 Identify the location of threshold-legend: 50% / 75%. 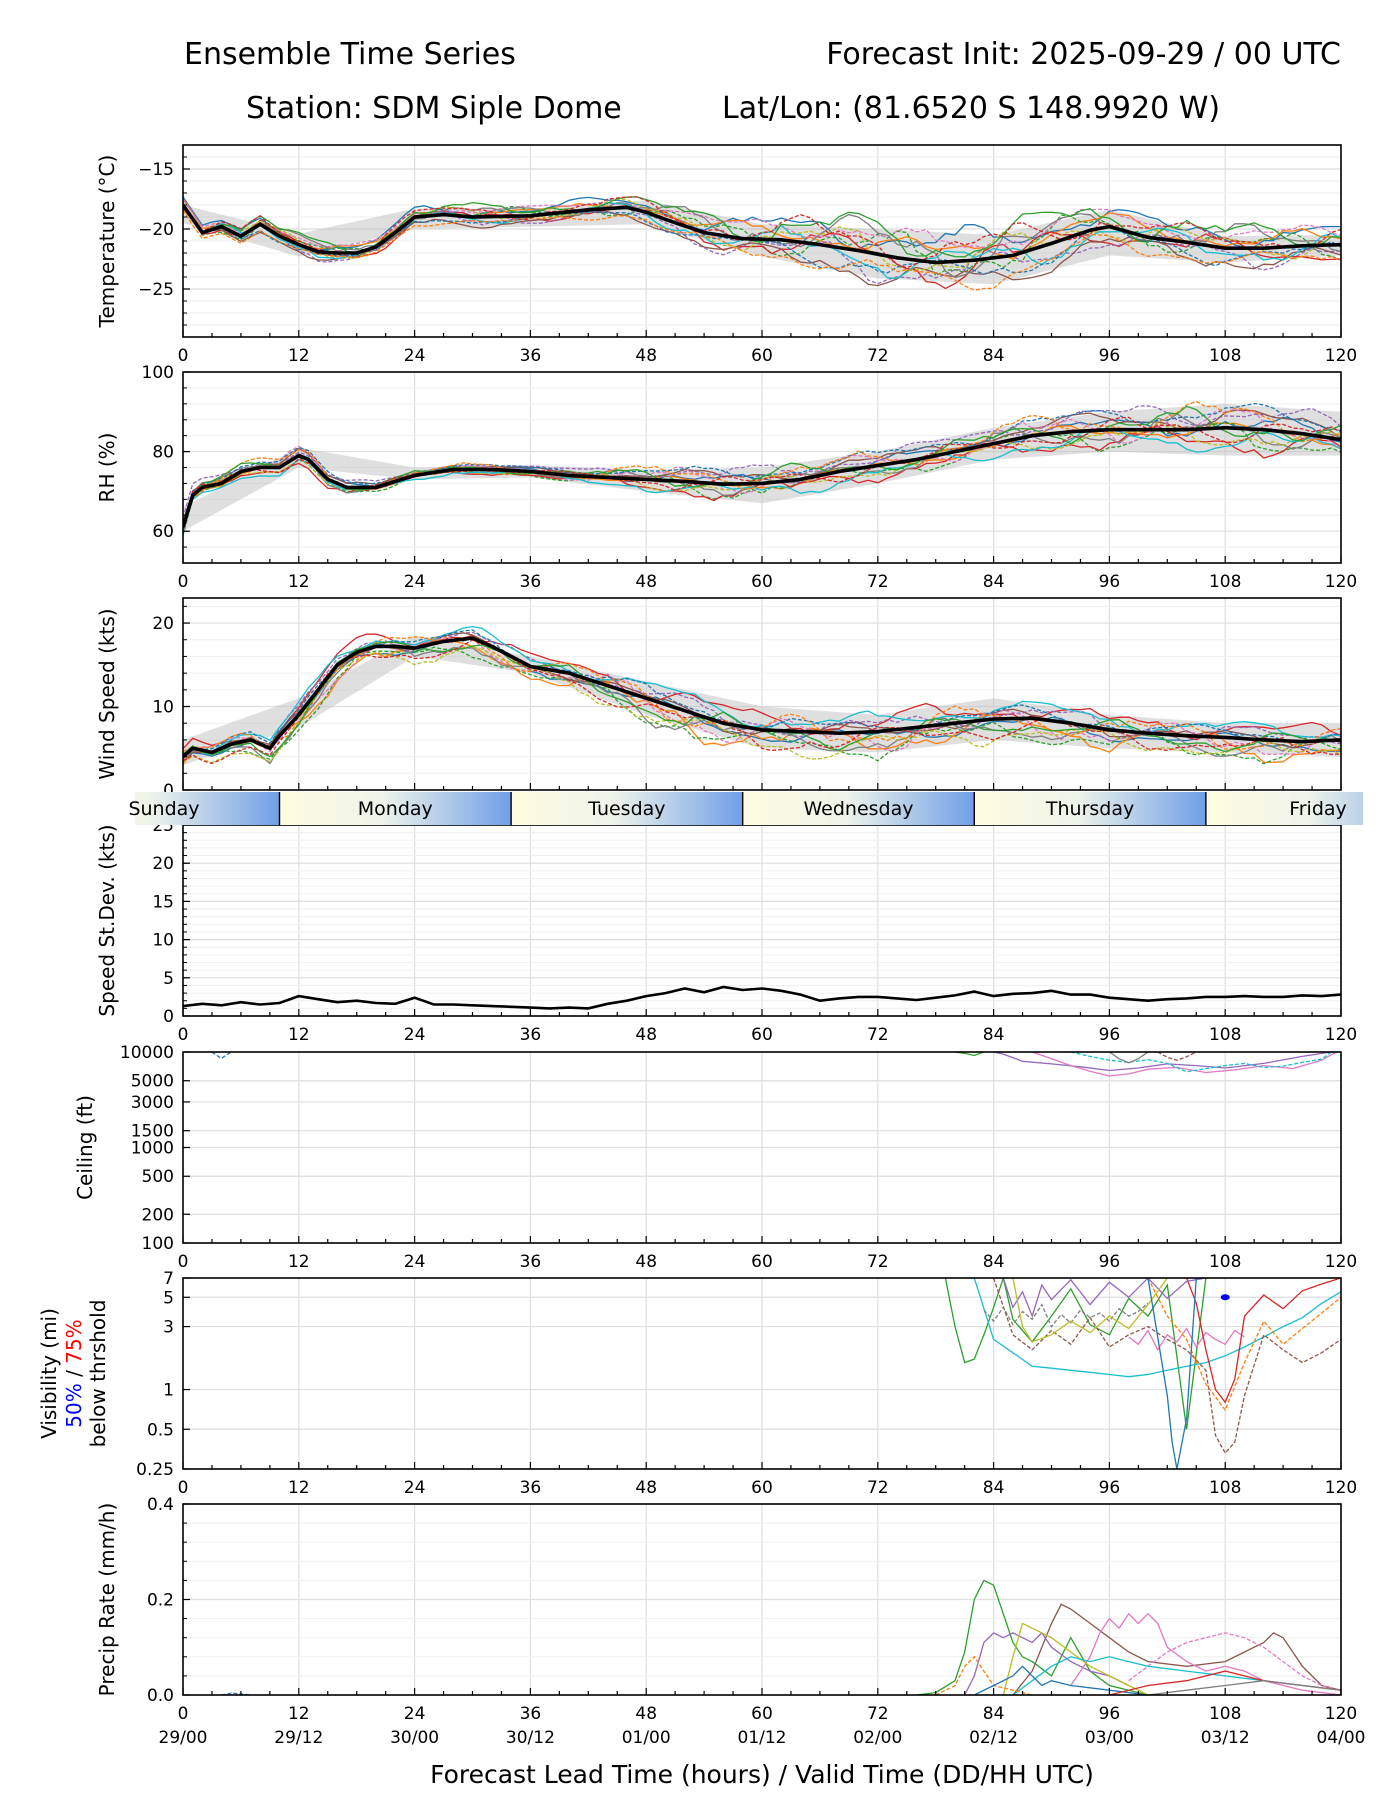
(74, 1373).